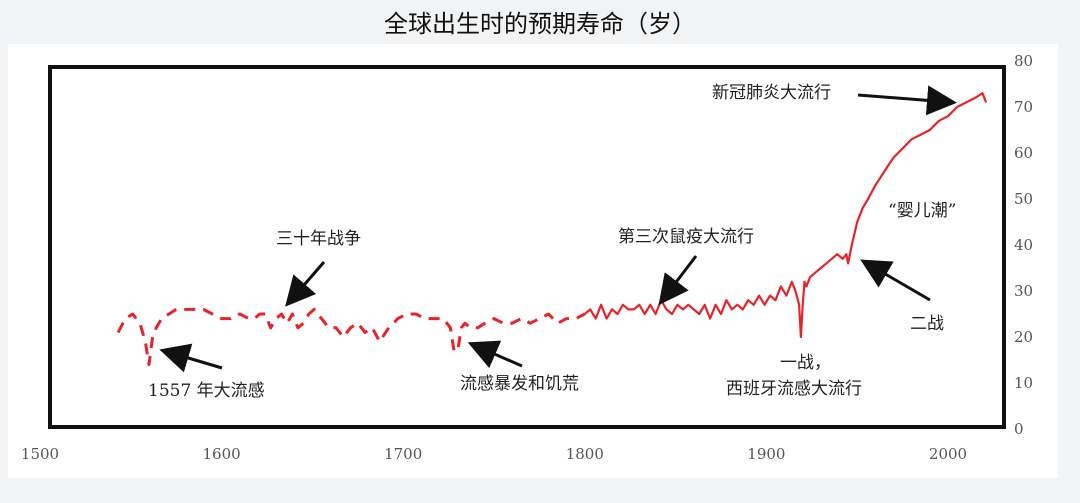 The width and height of the screenshot is (1080, 503). What do you see at coordinates (519, 384) in the screenshot?
I see `annotation-flu-famine: 流感暴发和饥荒` at bounding box center [519, 384].